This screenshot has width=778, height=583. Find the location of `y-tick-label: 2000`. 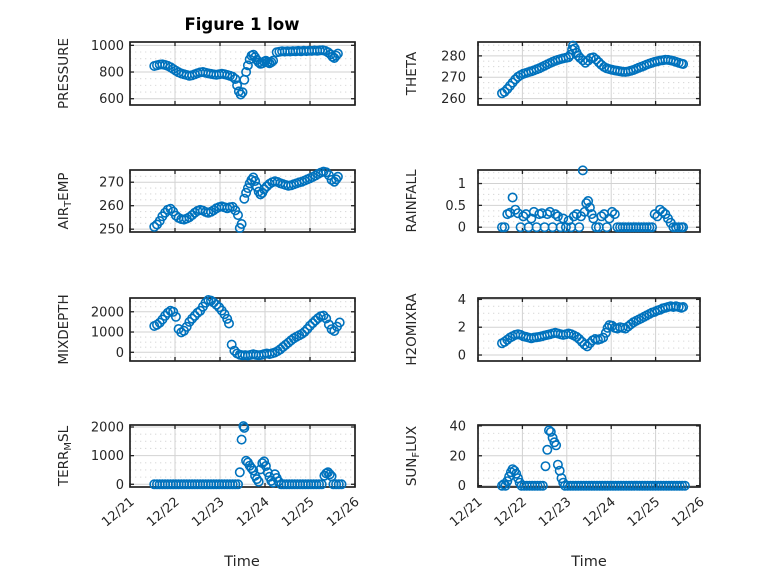

y-tick-label: 2000 is located at coordinates (107, 428).